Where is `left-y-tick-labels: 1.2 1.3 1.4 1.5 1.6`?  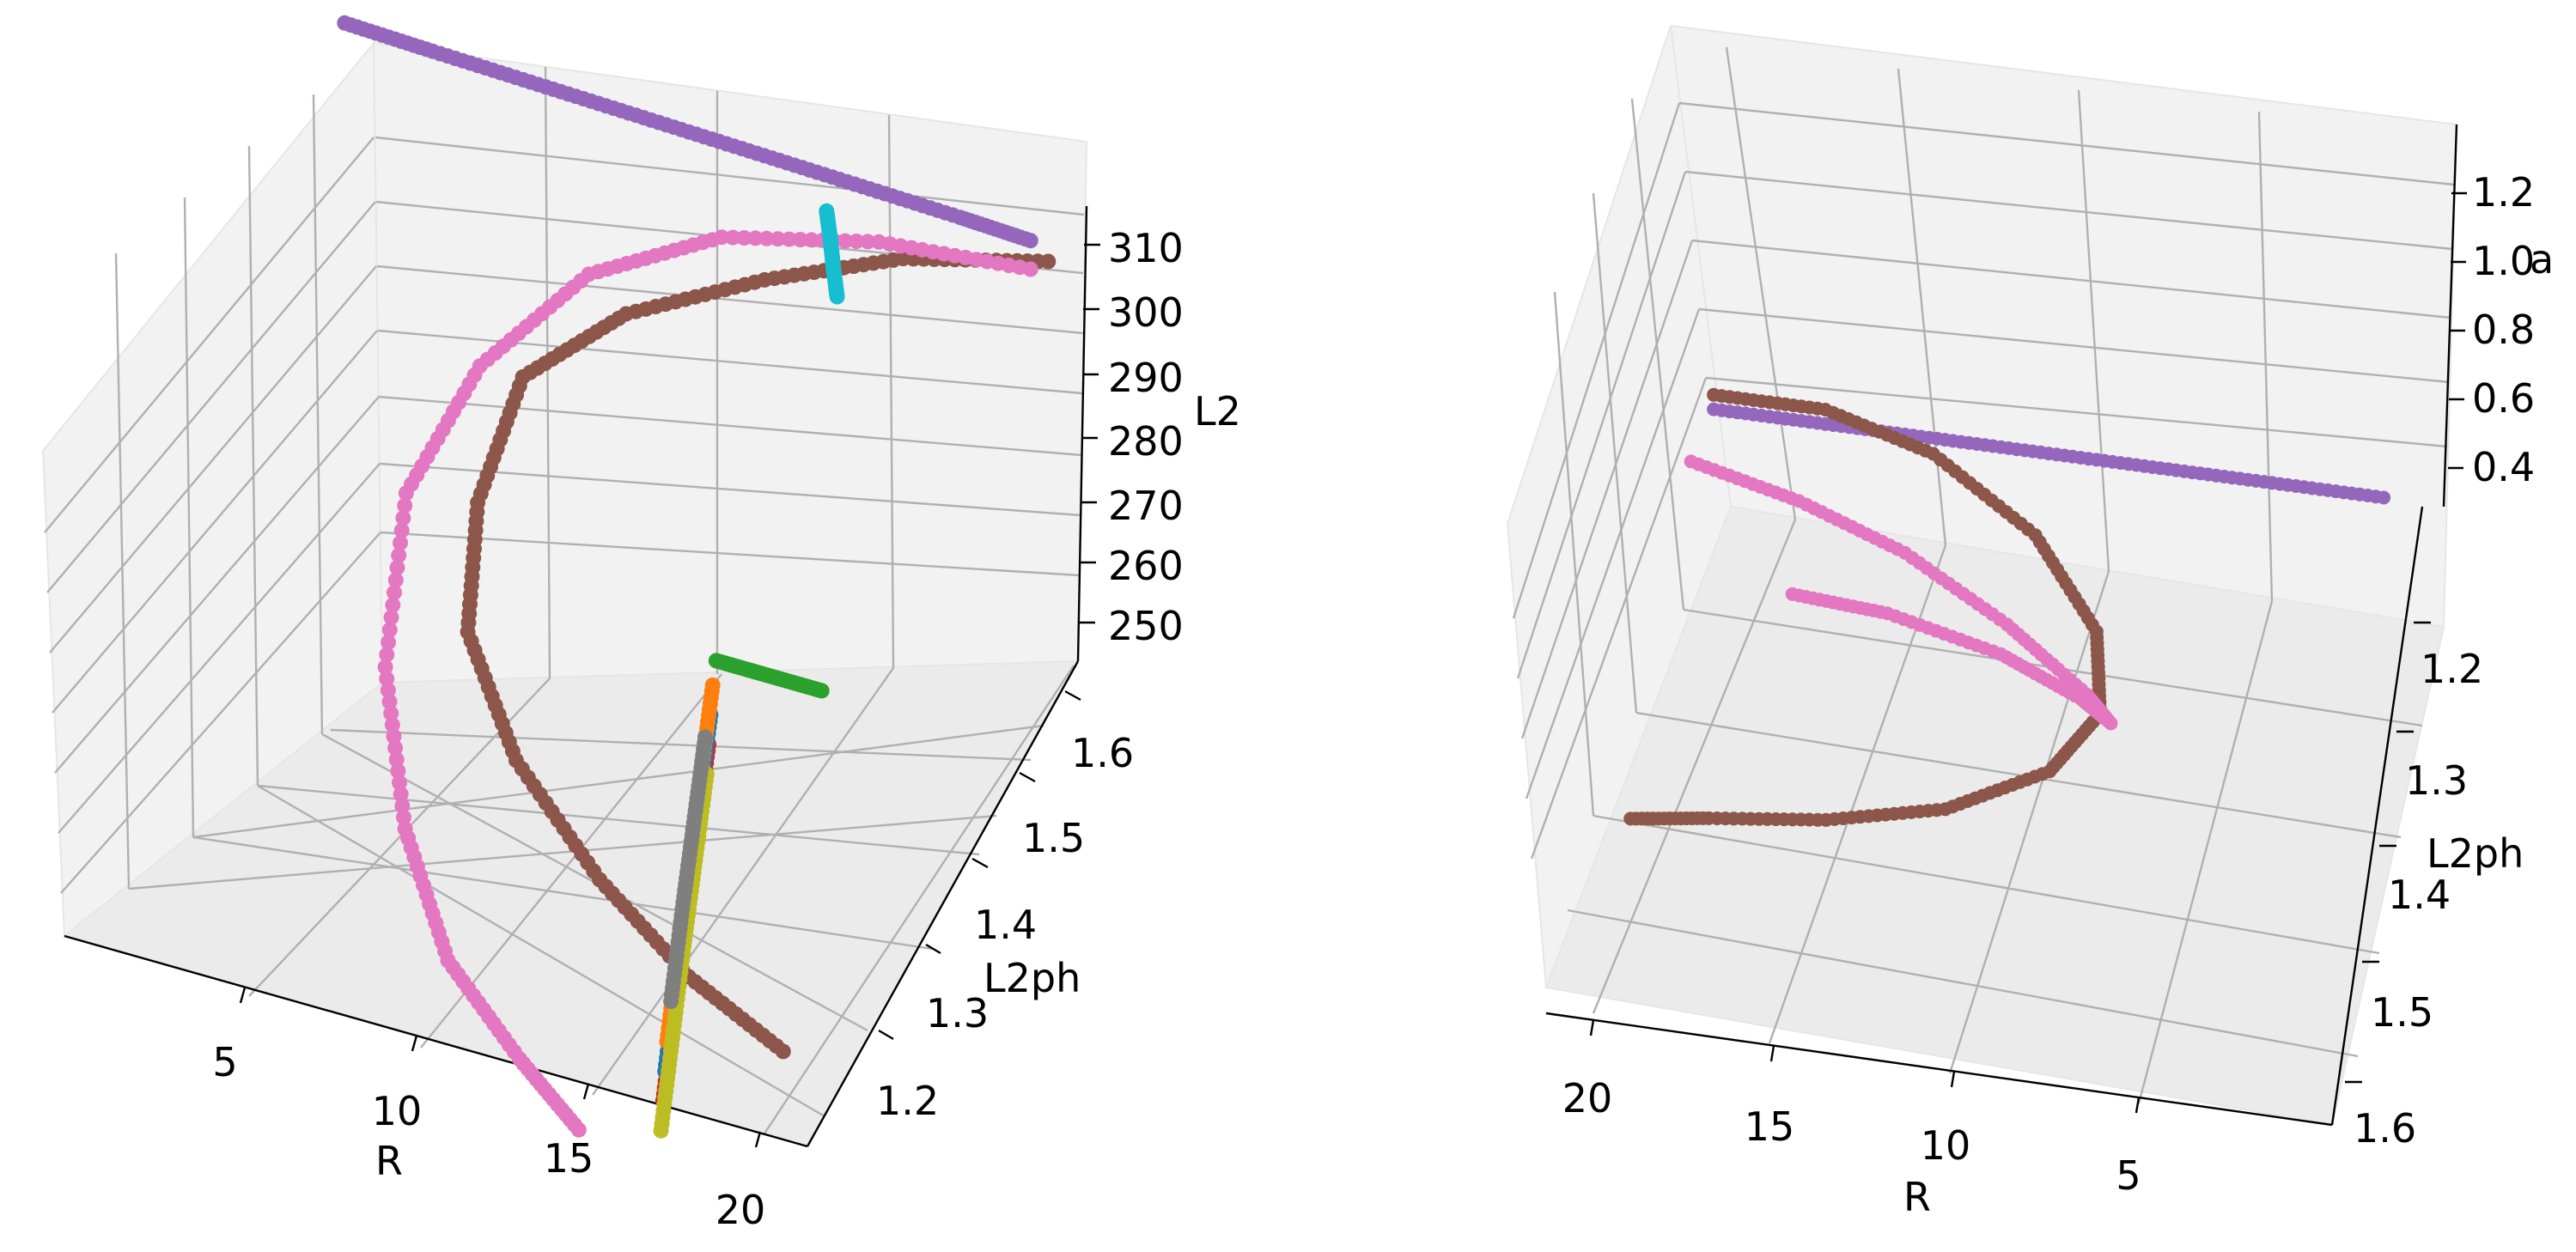 left-y-tick-labels: 1.2 1.3 1.4 1.5 1.6 is located at coordinates (1005, 927).